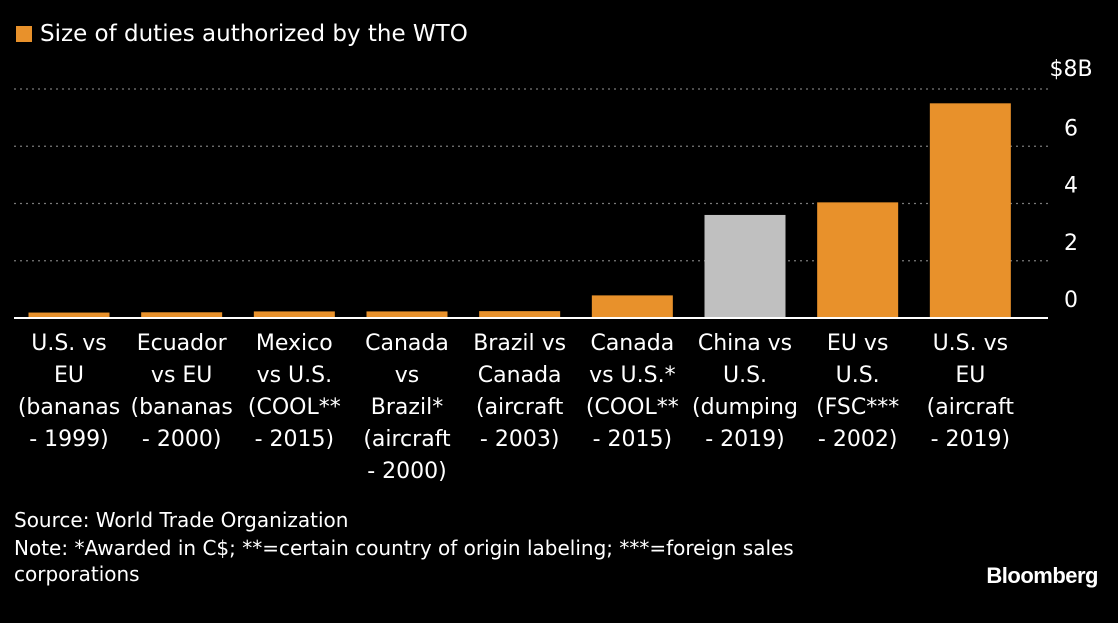  What do you see at coordinates (857, 343) in the screenshot?
I see `x-tick-label: EU vs` at bounding box center [857, 343].